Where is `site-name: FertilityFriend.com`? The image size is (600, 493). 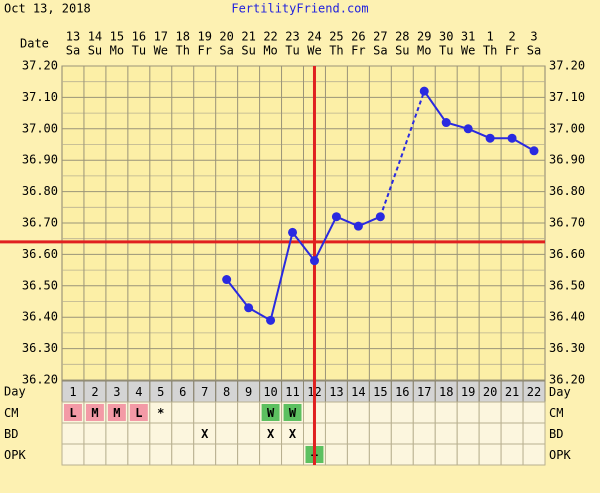 site-name: FertilityFriend.com is located at coordinates (299, 9).